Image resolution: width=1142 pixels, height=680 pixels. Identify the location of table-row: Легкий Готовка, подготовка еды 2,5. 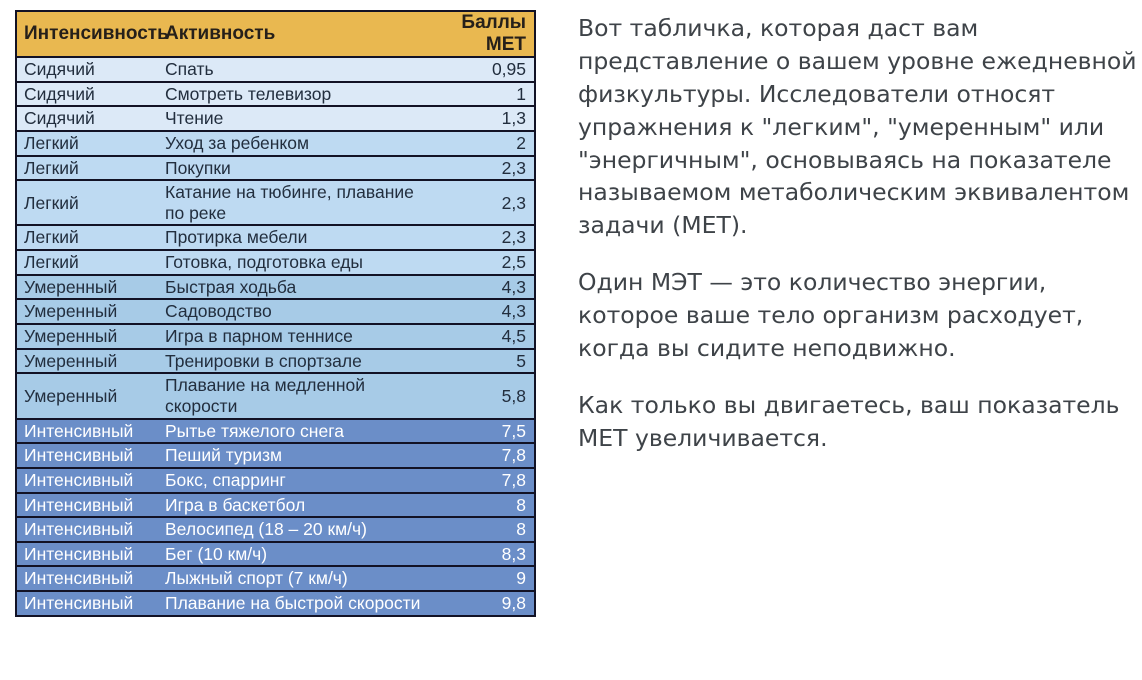
(275, 261).